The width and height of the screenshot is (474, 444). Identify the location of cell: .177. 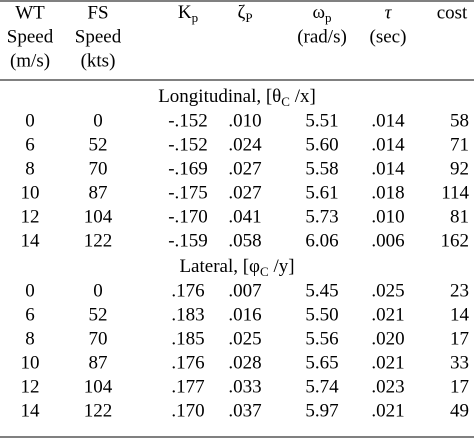
(187, 386).